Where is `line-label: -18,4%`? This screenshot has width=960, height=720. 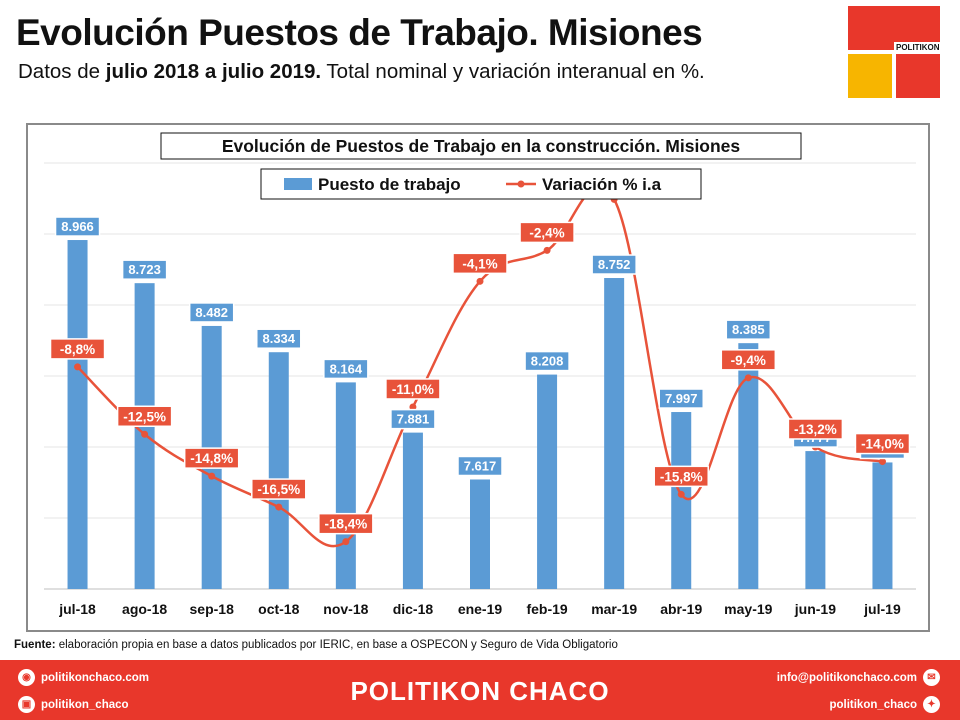 line-label: -18,4% is located at coordinates (345, 524).